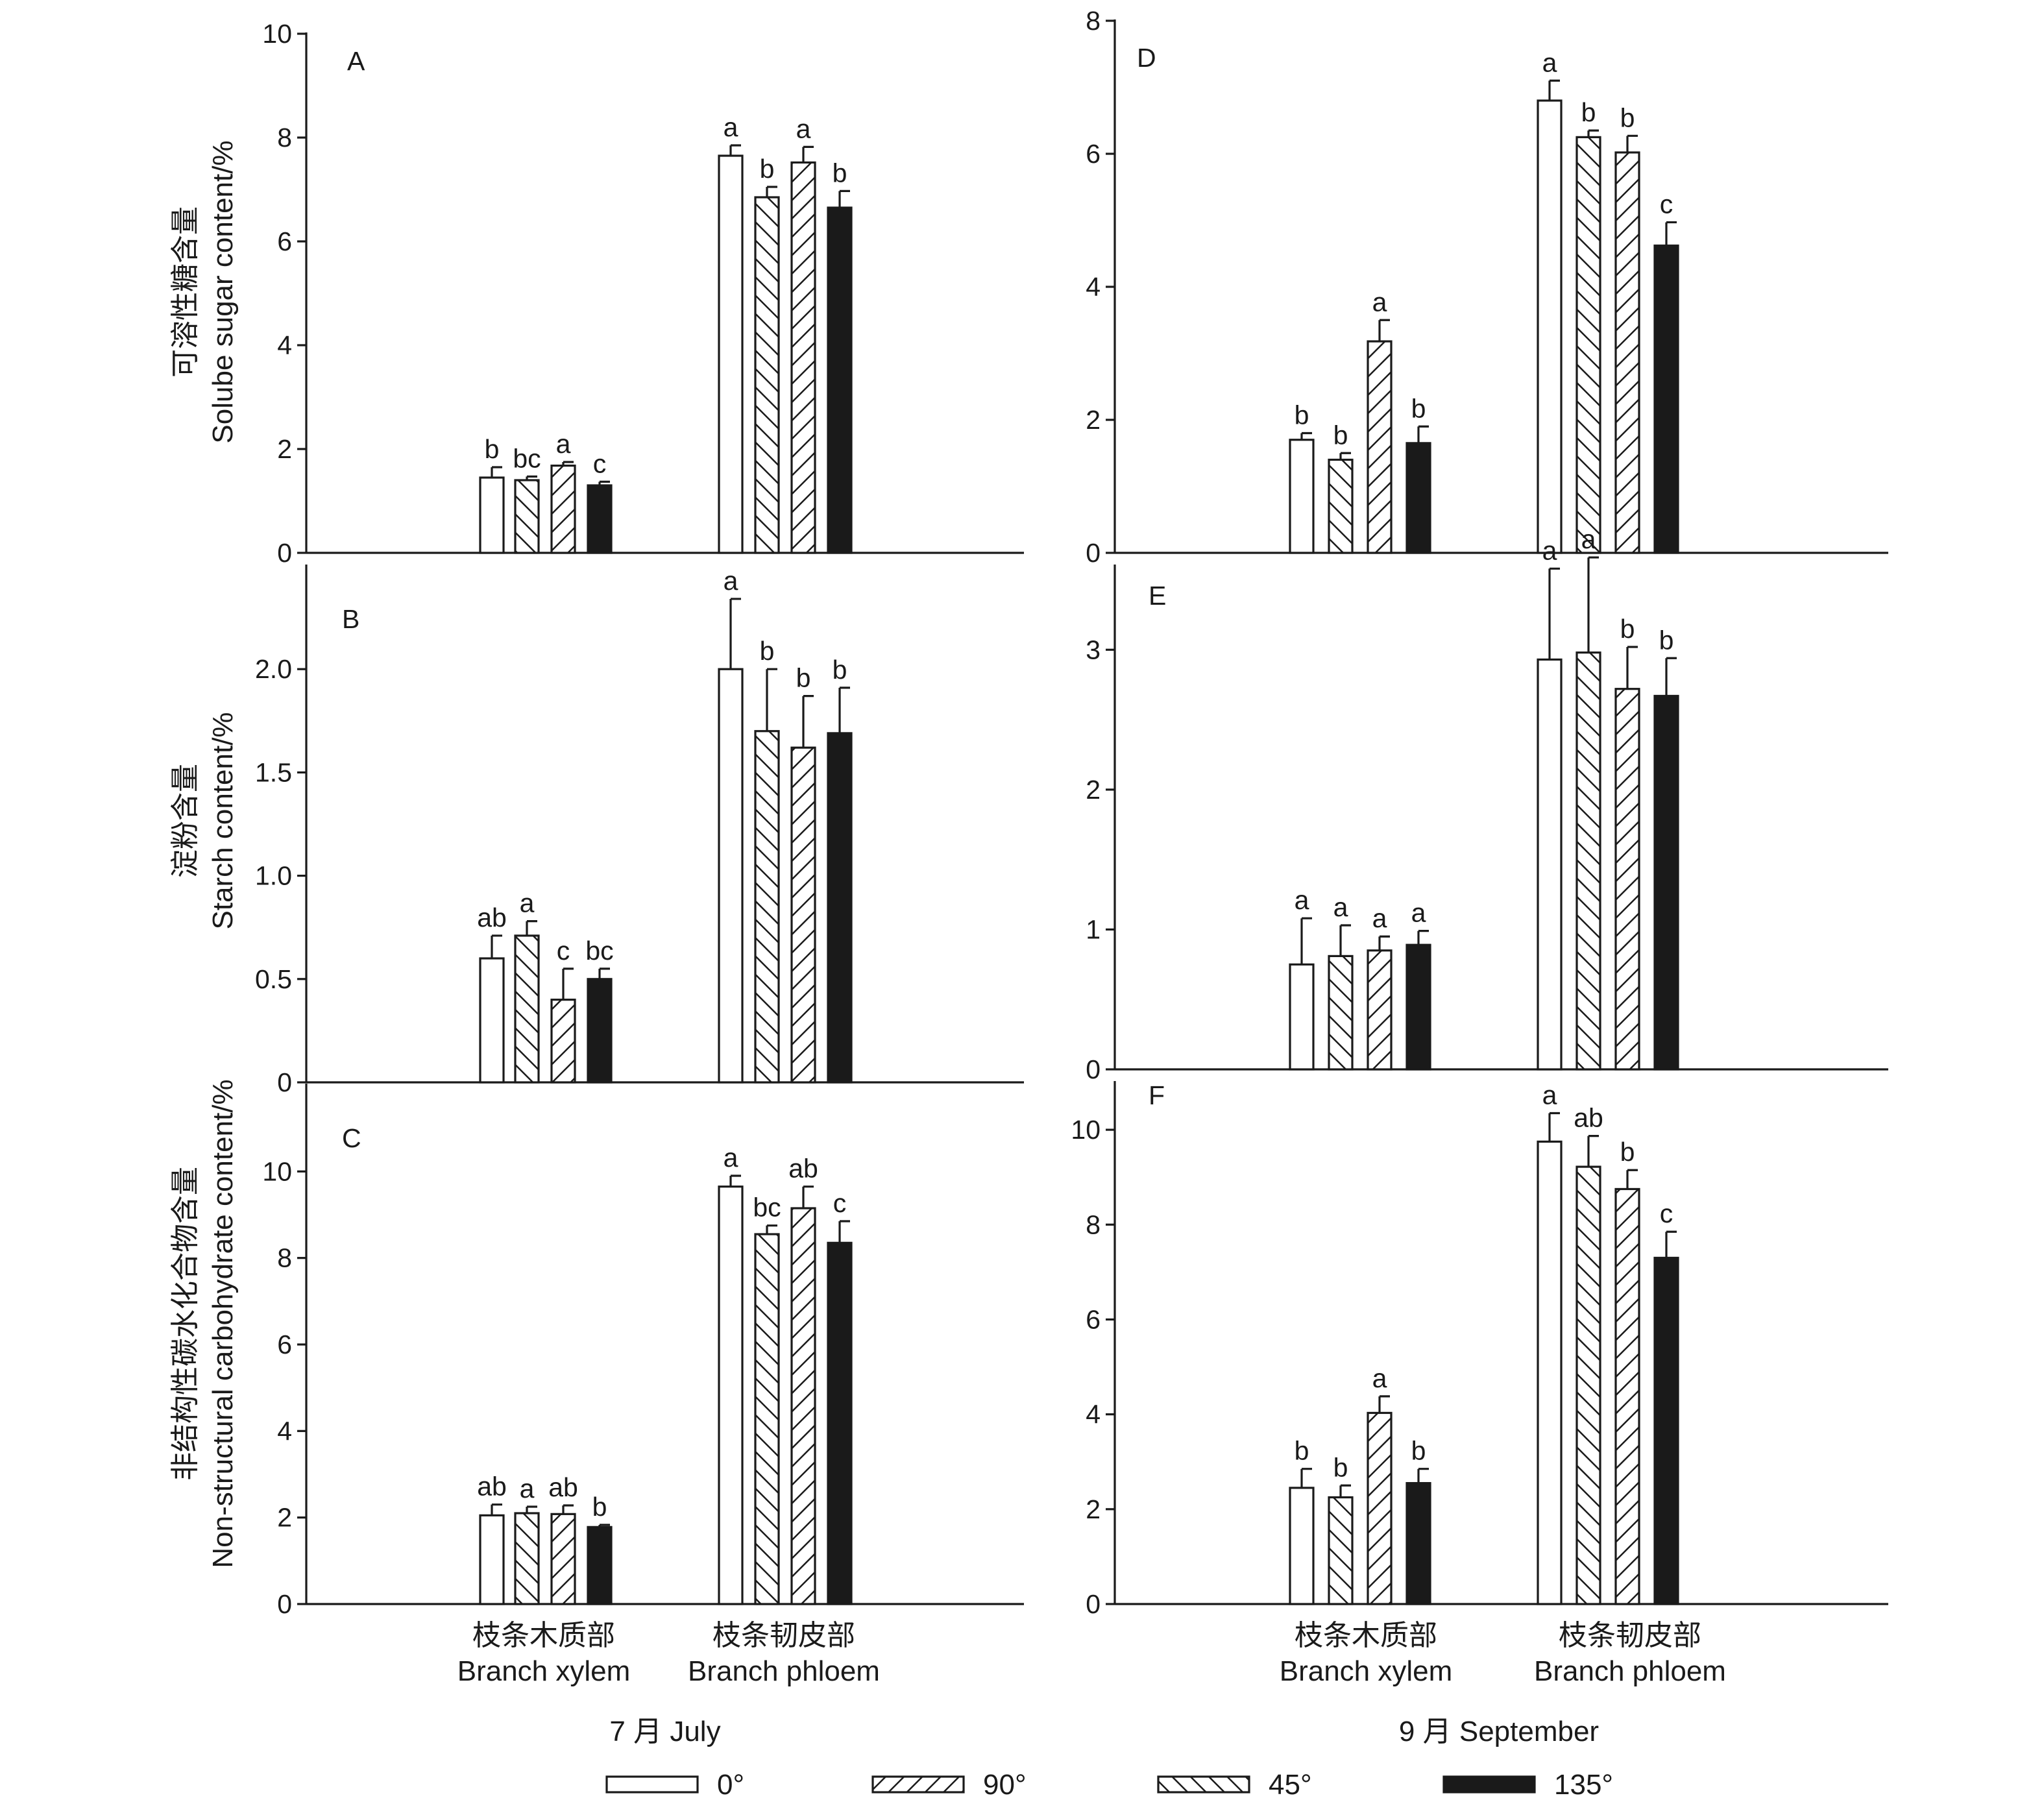  What do you see at coordinates (1630, 1671) in the screenshot?
I see `category-label-phloem-en: Branch phloem` at bounding box center [1630, 1671].